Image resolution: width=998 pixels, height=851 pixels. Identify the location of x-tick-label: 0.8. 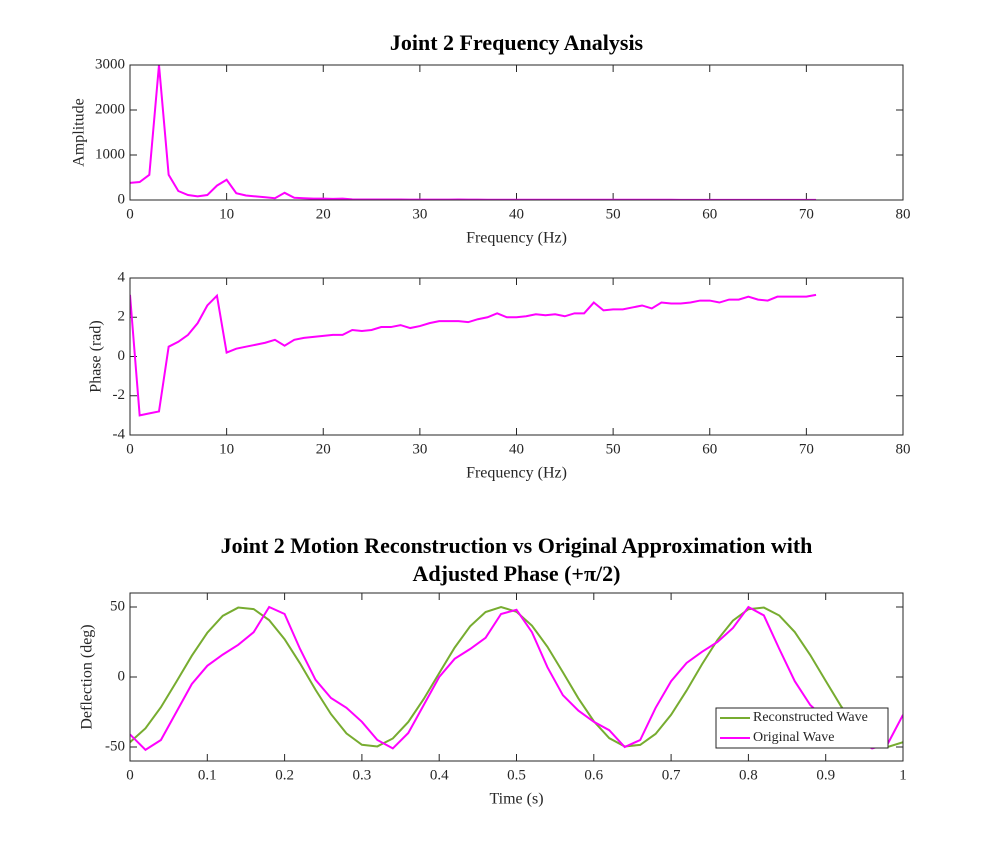
(748, 775).